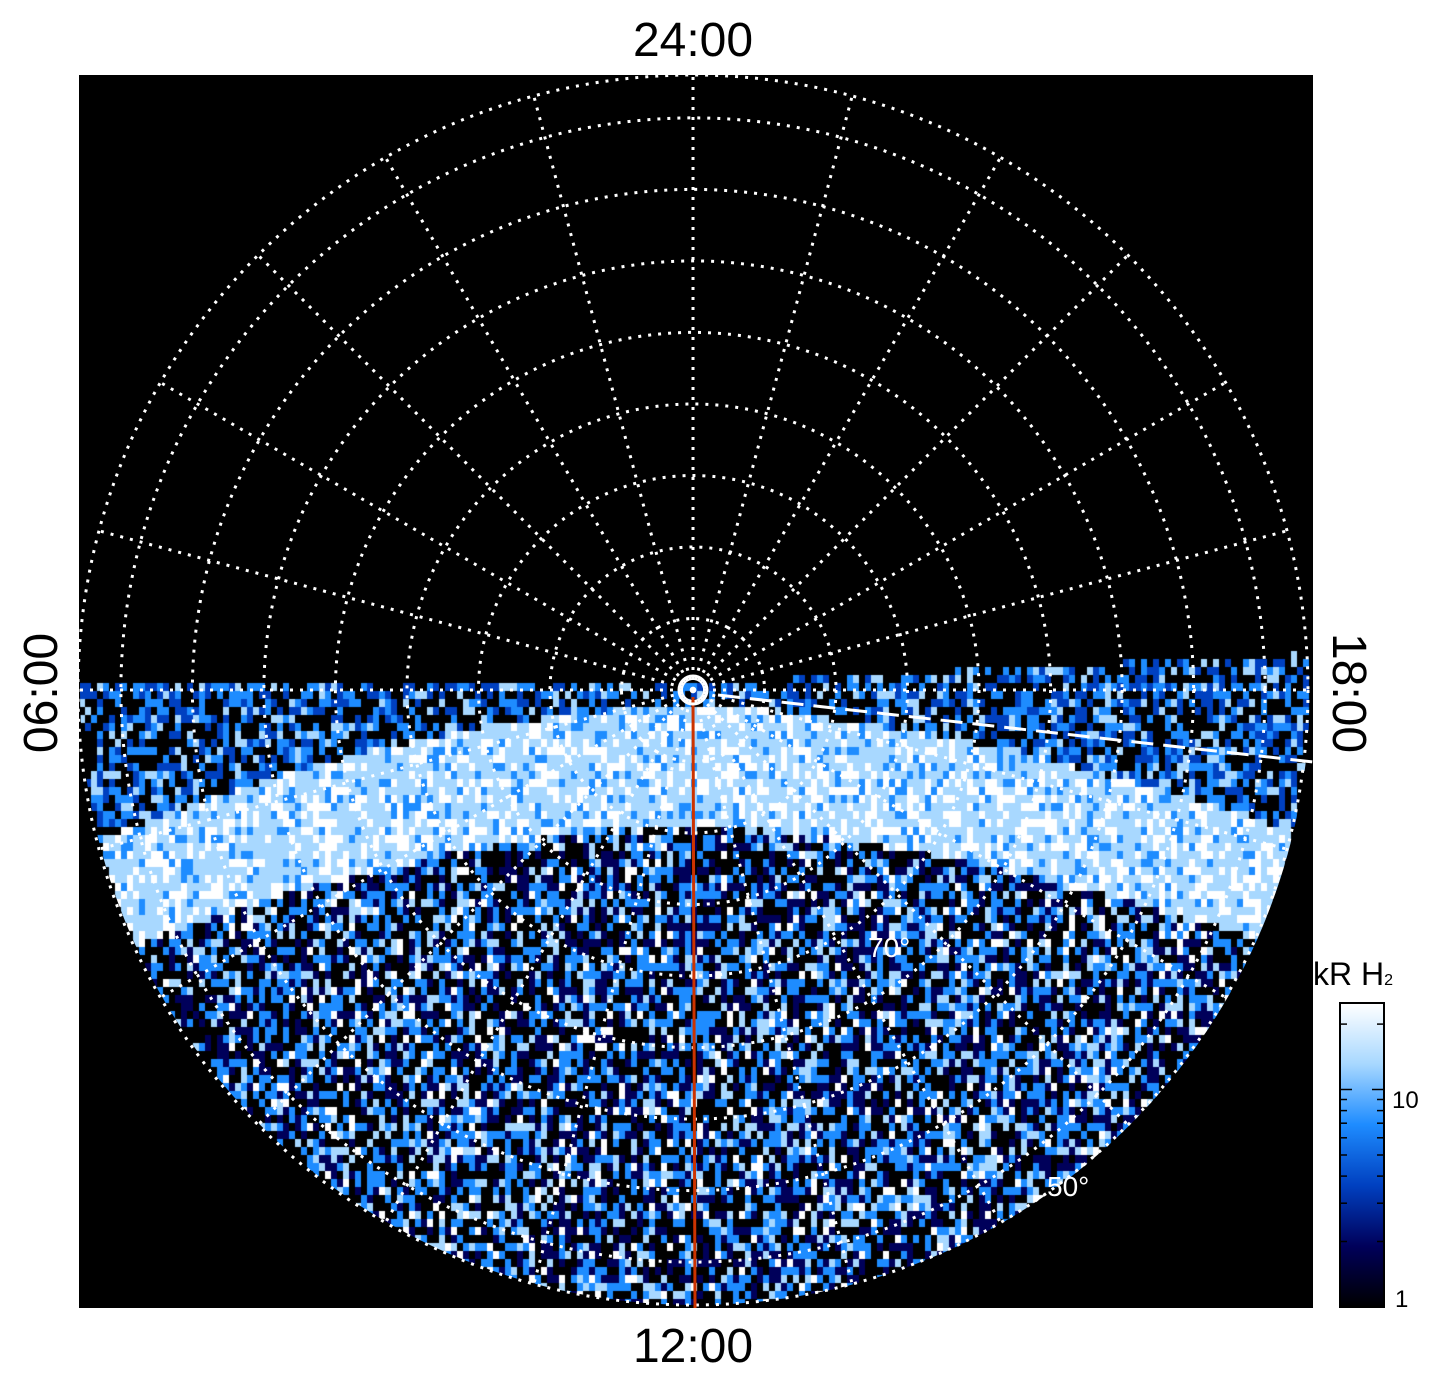 The image size is (1447, 1384). What do you see at coordinates (1353, 974) in the screenshot?
I see `colorbar-title: kR H2` at bounding box center [1353, 974].